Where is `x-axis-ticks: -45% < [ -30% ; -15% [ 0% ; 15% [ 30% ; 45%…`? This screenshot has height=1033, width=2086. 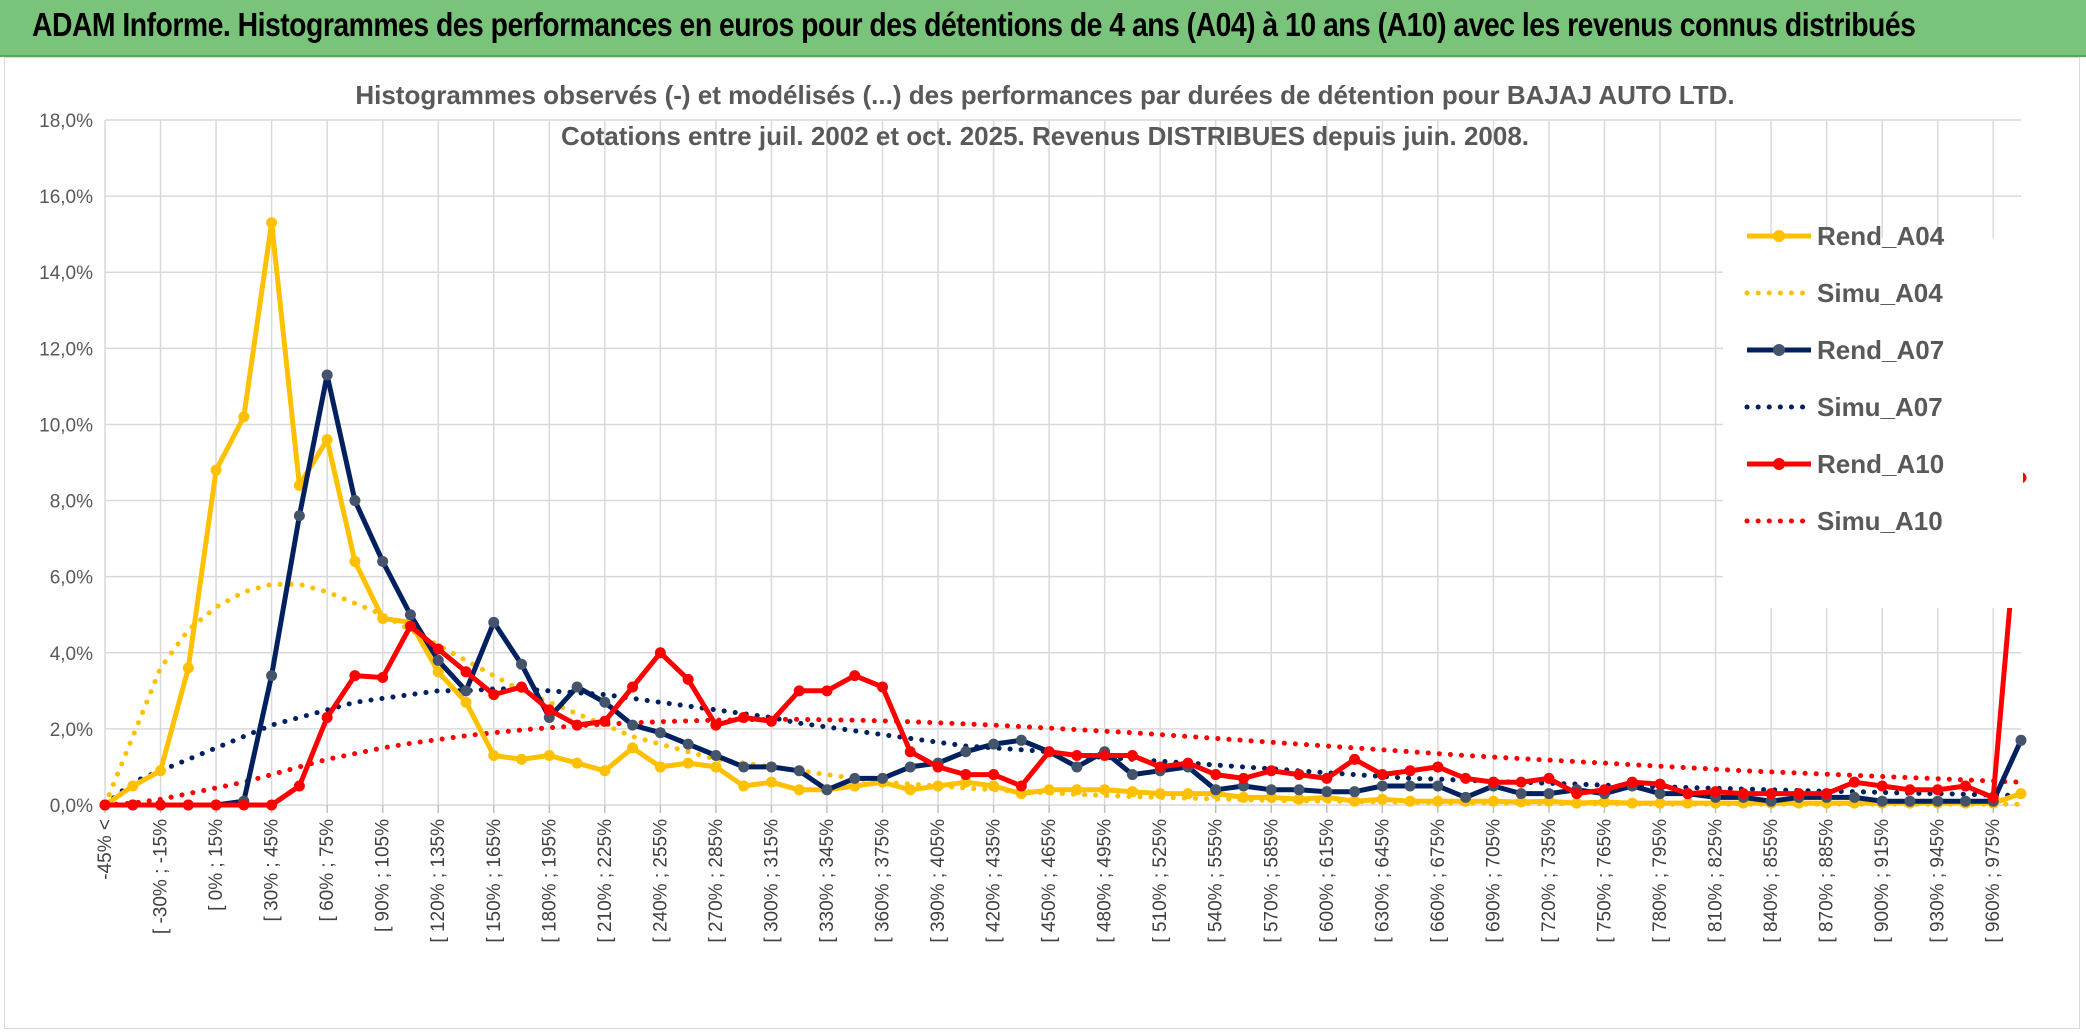 x-axis-ticks: -45% < [ -30% ; -15% [ 0% ; 15% [ 30% ; 45%… is located at coordinates (1049, 881).